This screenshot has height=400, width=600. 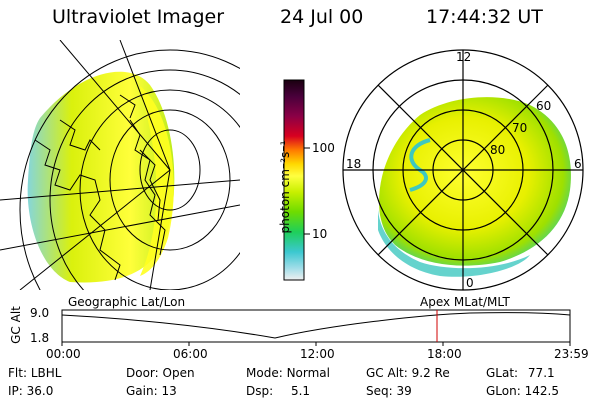 What do you see at coordinates (465, 302) in the screenshot?
I see `apex-label: Apex MLat/MLT` at bounding box center [465, 302].